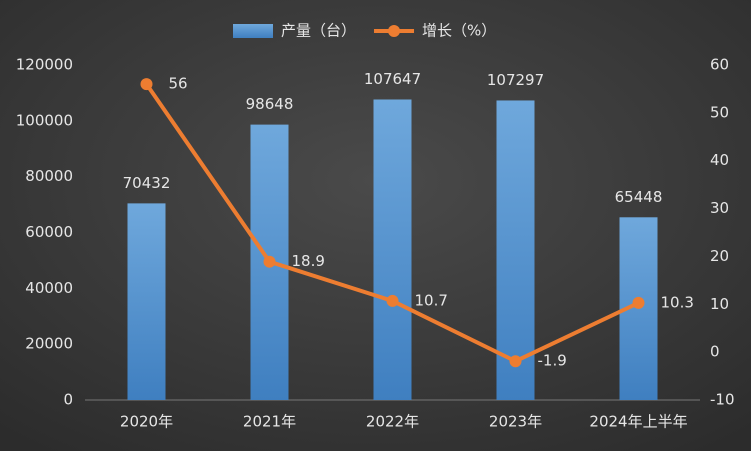 The image size is (751, 451). Describe the element at coordinates (147, 183) in the screenshot. I see `data-label: 70432` at that location.